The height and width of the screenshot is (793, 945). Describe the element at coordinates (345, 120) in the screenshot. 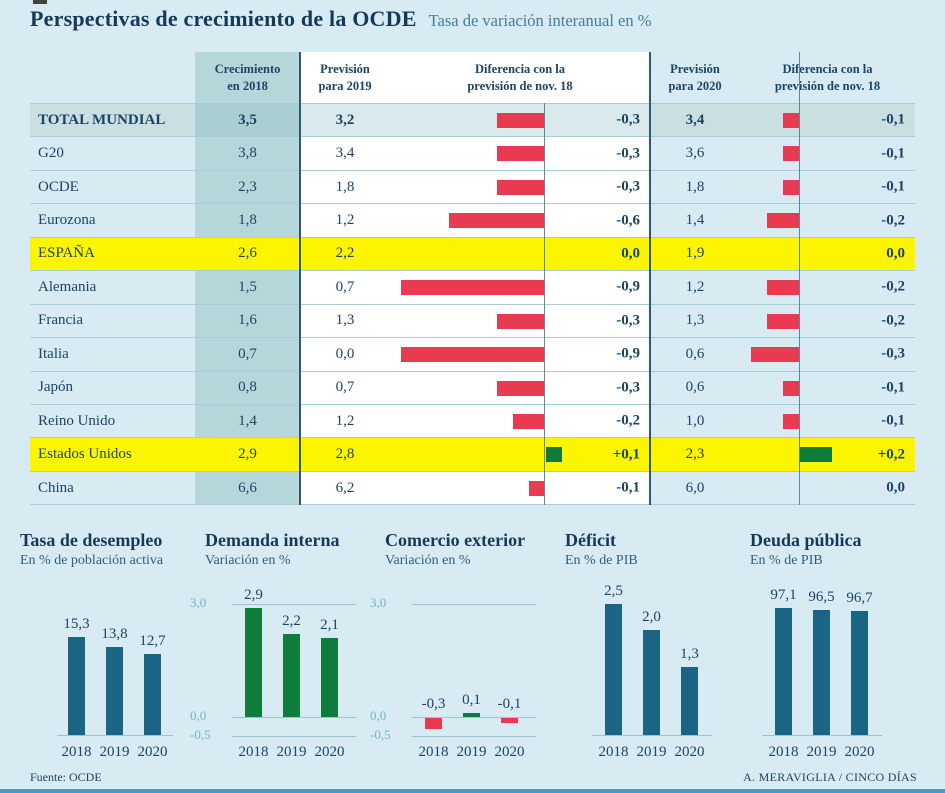

I see `forecast-2019-value: 3,2` at that location.